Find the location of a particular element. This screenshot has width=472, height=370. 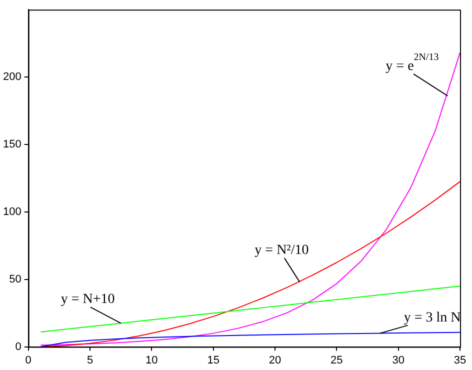

y-tick-label: 0 is located at coordinates (18, 346).